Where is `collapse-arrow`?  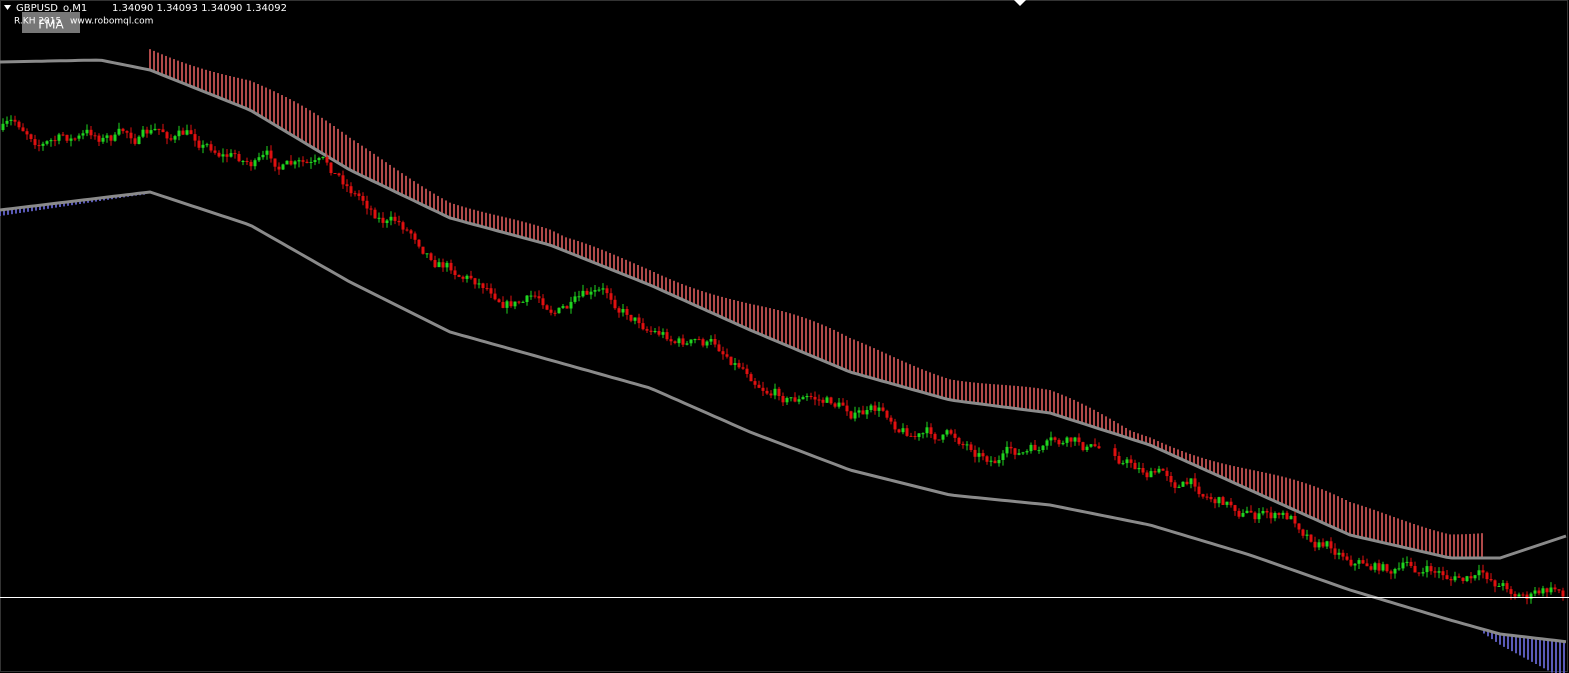
collapse-arrow is located at coordinates (7, 7).